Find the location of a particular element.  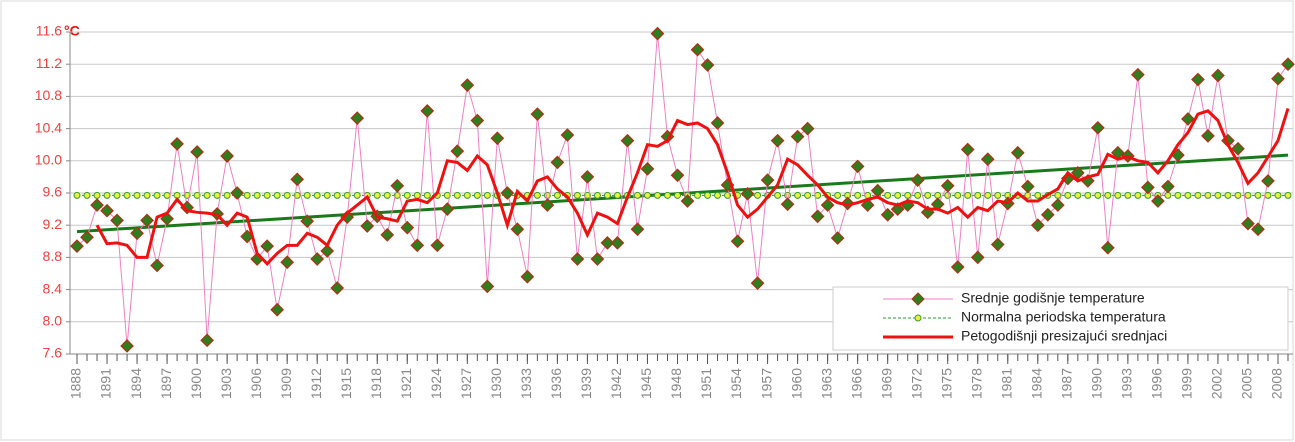

x-tick-label: 1960 is located at coordinates (796, 383).